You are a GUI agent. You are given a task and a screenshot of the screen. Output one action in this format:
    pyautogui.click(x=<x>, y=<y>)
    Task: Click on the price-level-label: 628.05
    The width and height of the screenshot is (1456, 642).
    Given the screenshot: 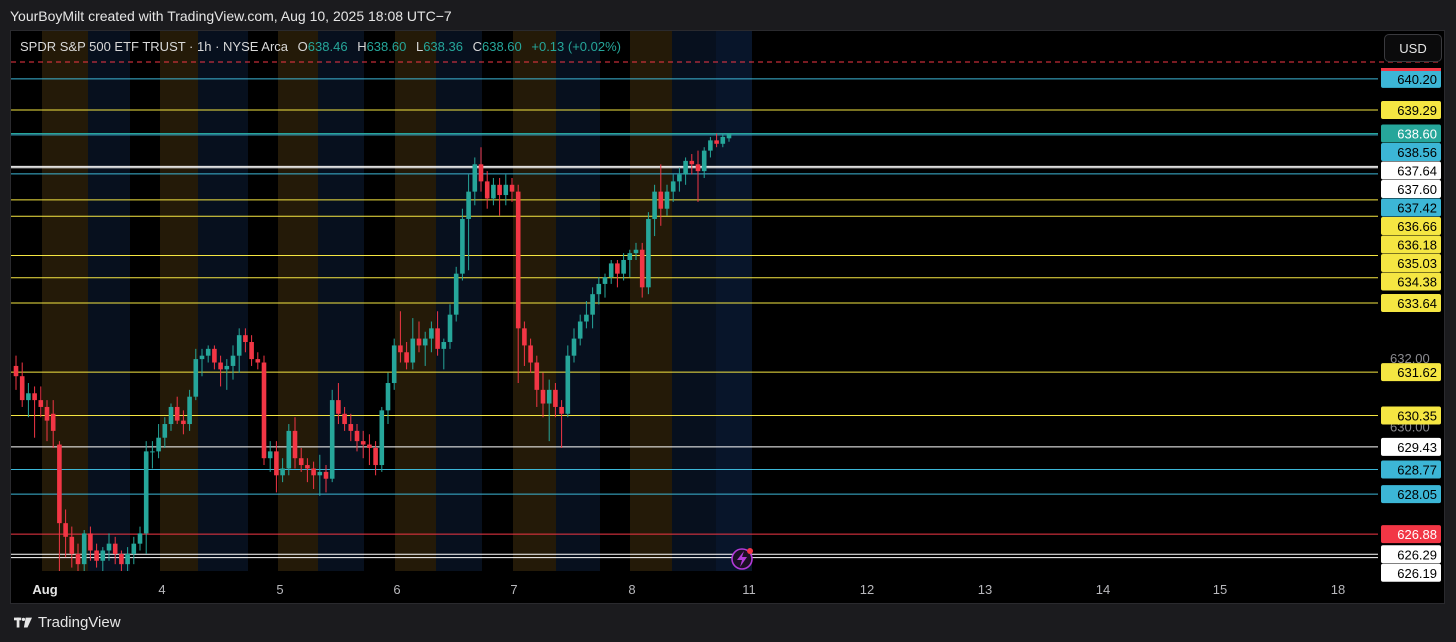 What is the action you would take?
    pyautogui.click(x=1417, y=494)
    